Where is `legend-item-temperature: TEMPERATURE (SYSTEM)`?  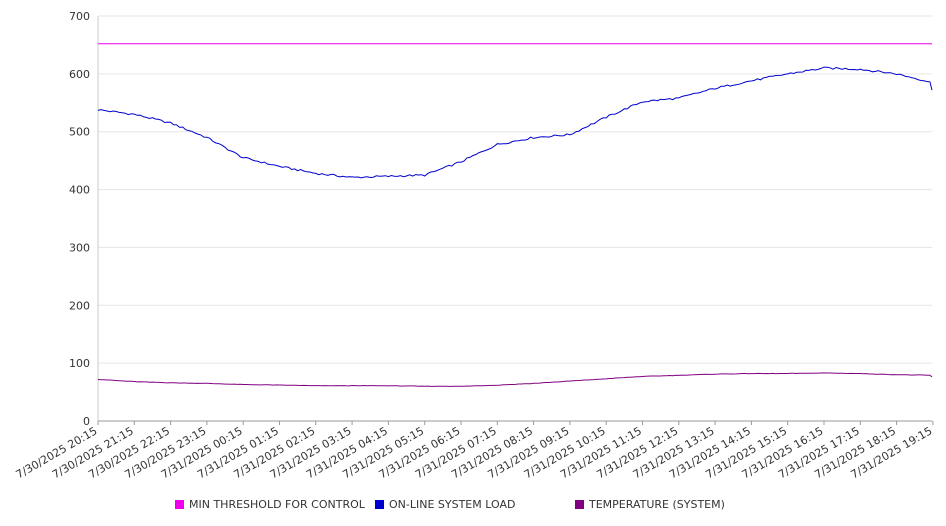
legend-item-temperature: TEMPERATURE (SYSTEM) is located at coordinates (650, 504).